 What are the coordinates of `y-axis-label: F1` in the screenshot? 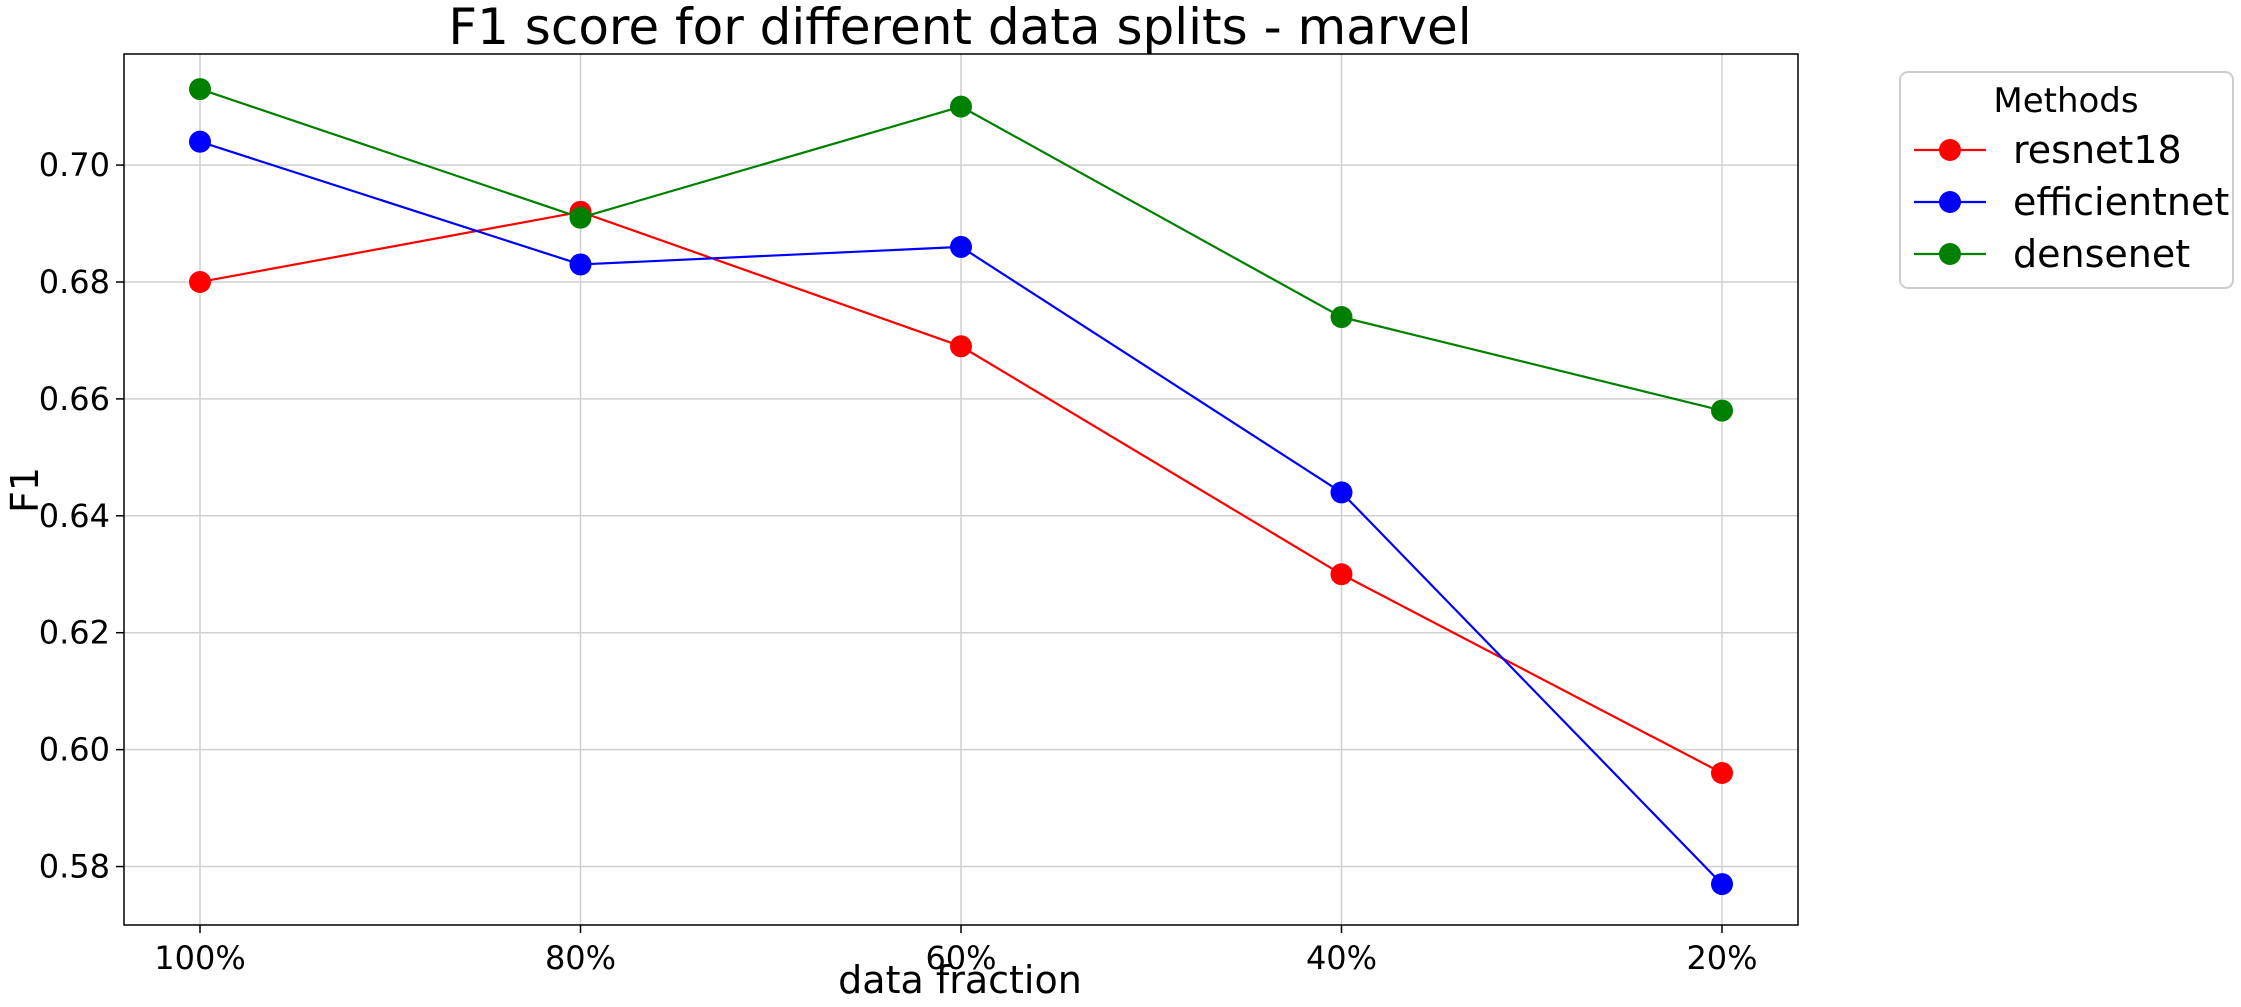 It's located at (25, 490).